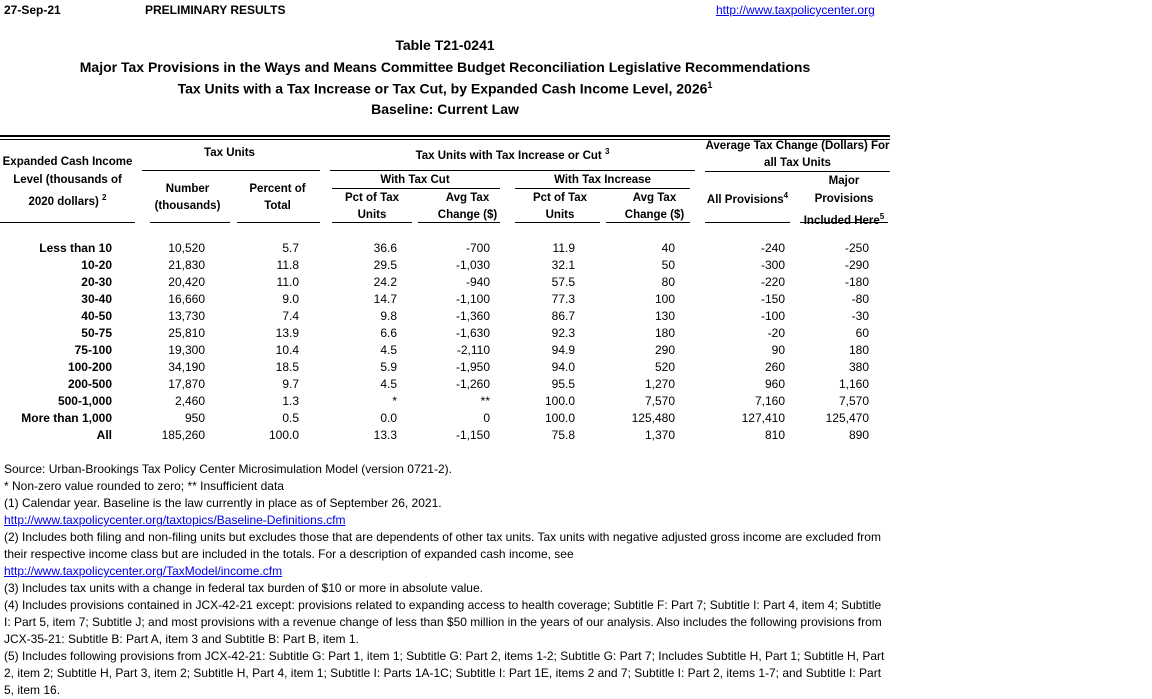  I want to click on value-cell: -1,630, so click(472, 333).